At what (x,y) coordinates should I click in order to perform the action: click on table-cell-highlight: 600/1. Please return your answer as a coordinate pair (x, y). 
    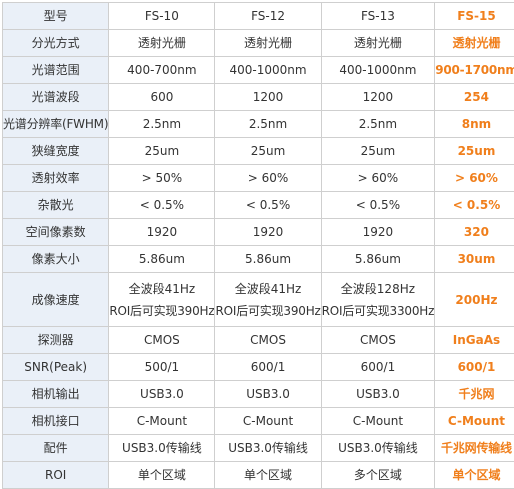
    Looking at the image, I should click on (474, 367).